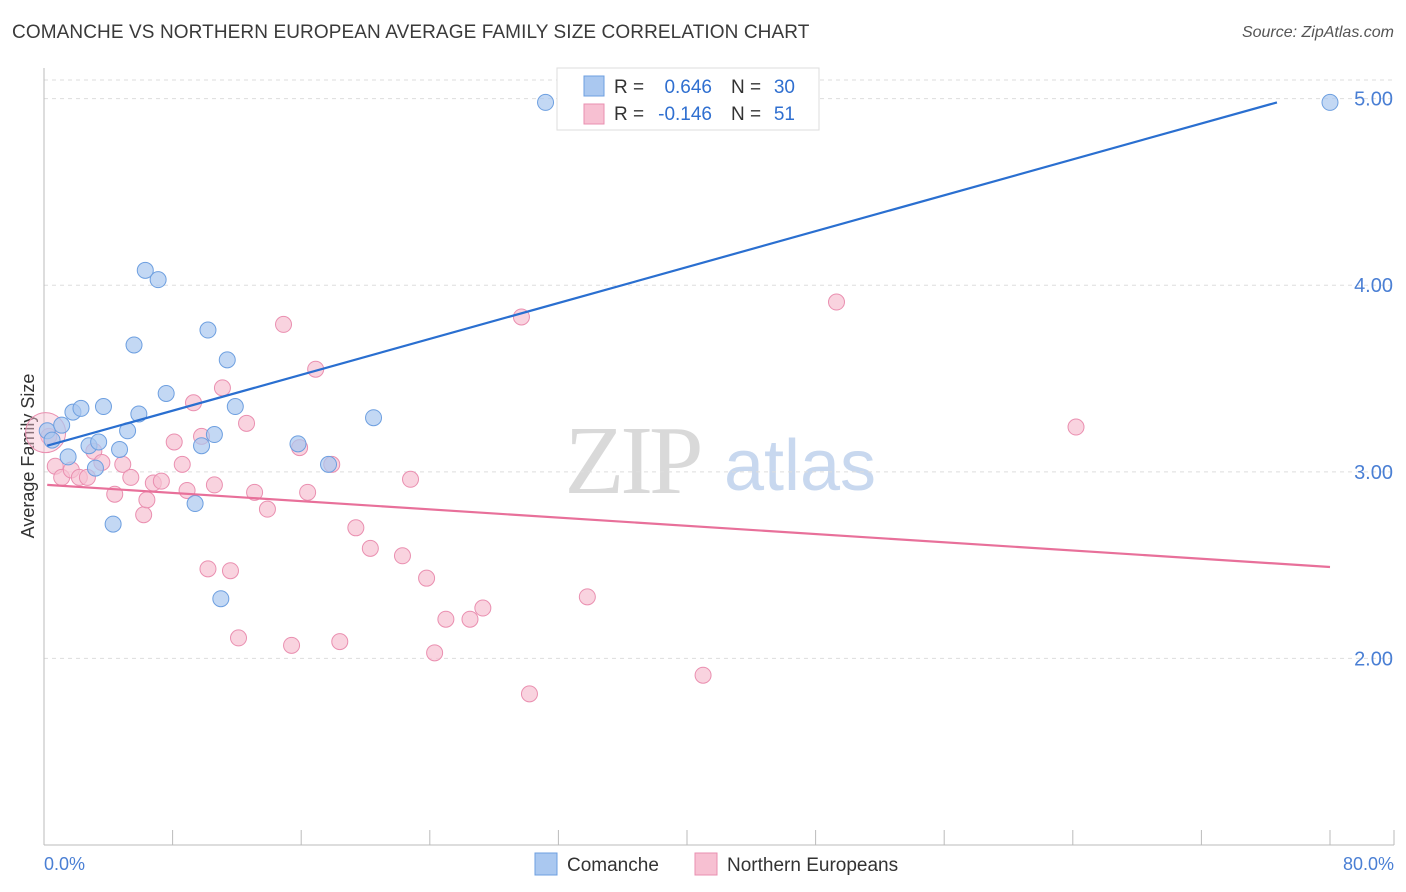  I want to click on x-ticks, so click(719, 837).